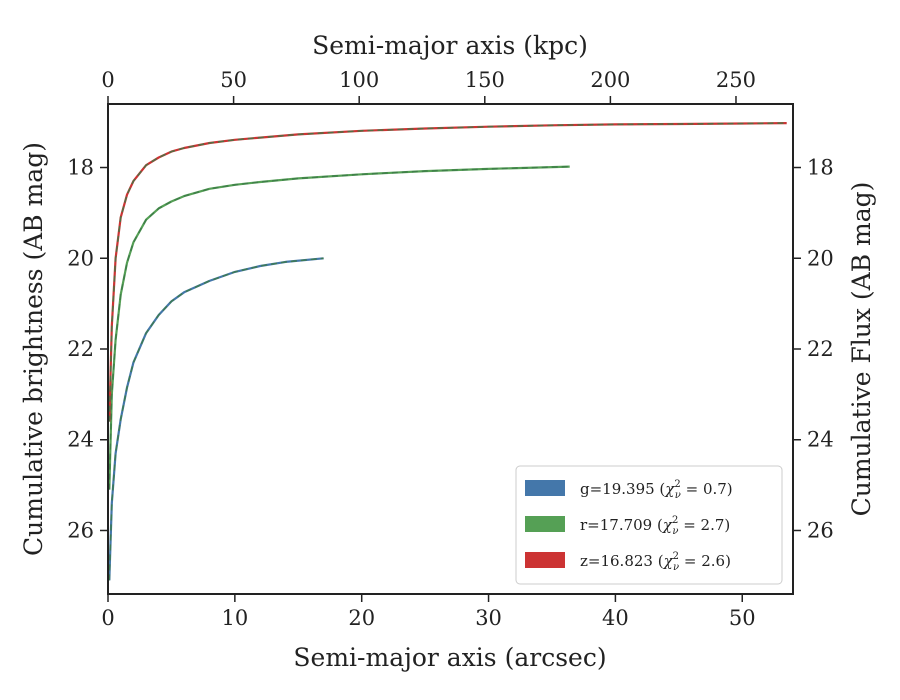  Describe the element at coordinates (820, 168) in the screenshot. I see `right-y-tick-label-0: 18` at that location.